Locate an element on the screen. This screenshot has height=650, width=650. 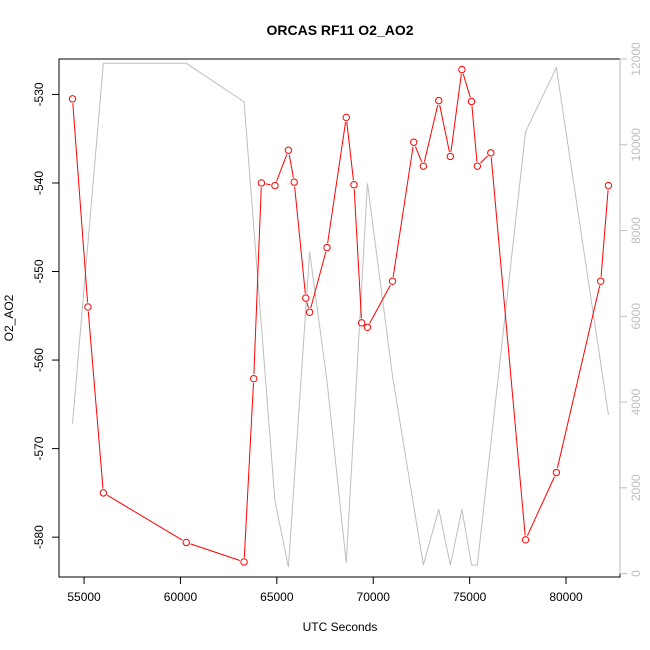
chart-title: ORCAS RF11 O2_AO2 is located at coordinates (339, 30).